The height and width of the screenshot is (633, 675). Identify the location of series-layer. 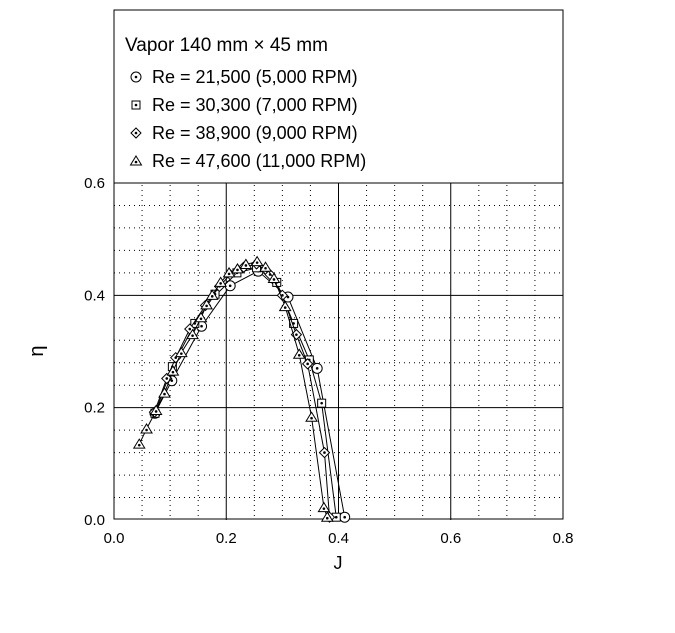
(241, 389).